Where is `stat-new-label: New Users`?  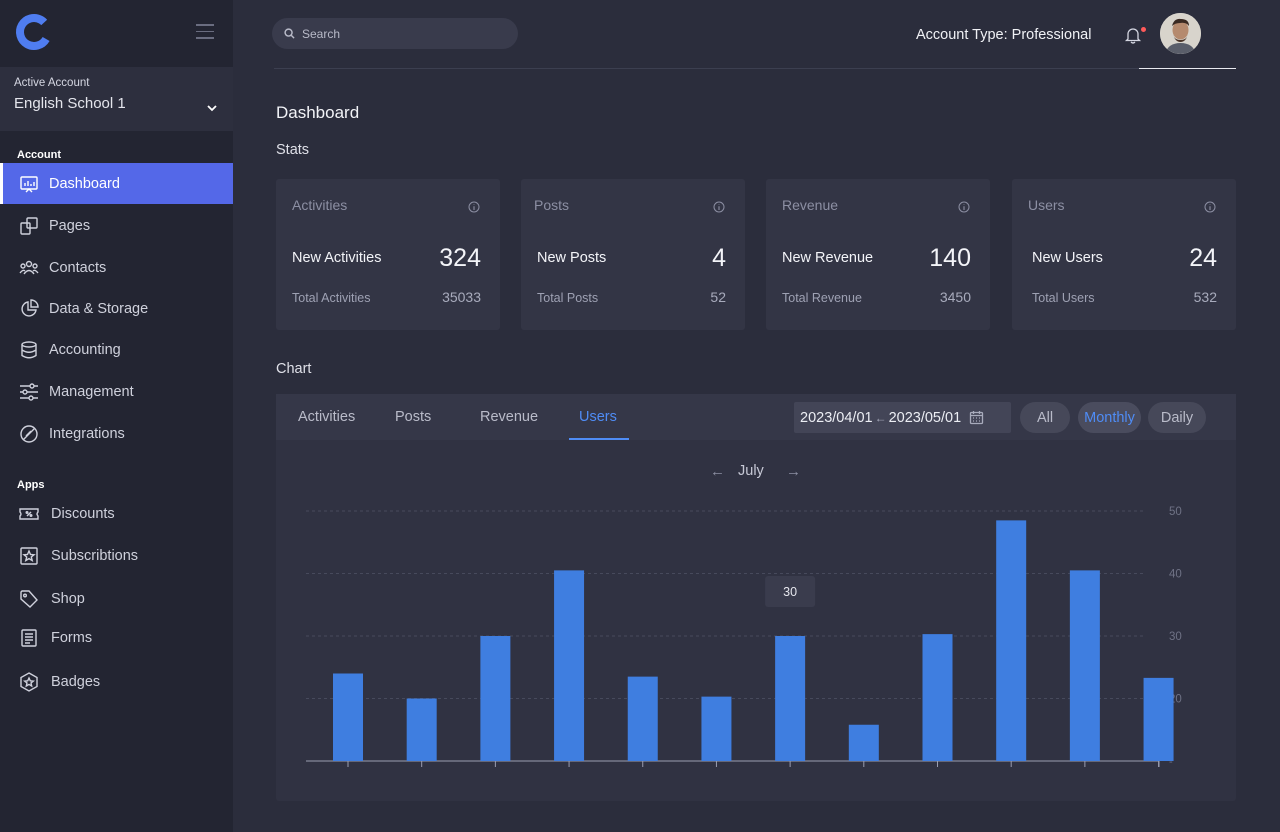
stat-new-label: New Users is located at coordinates (1067, 258).